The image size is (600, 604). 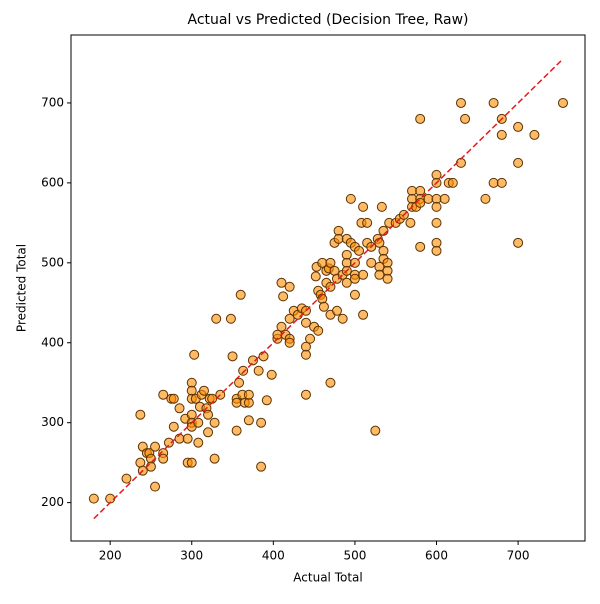 What do you see at coordinates (52, 422) in the screenshot?
I see `y-tick-label: 300` at bounding box center [52, 422].